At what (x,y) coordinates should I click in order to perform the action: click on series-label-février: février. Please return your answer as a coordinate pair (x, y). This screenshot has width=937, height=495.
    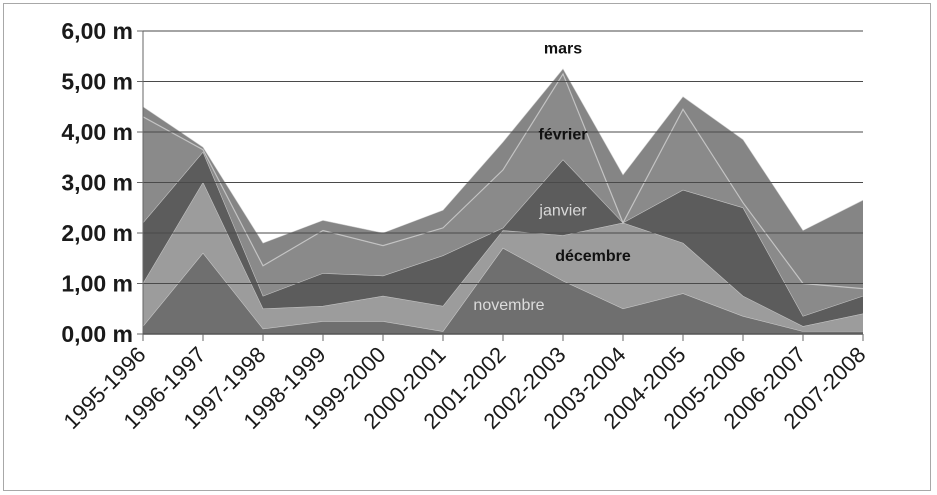
    Looking at the image, I should click on (563, 135).